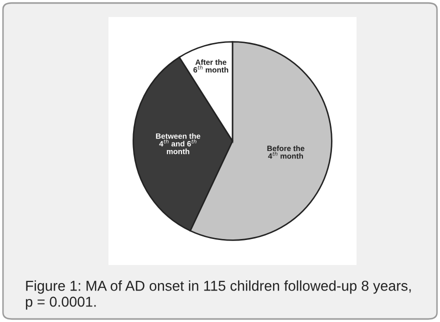 The height and width of the screenshot is (322, 440). Describe the element at coordinates (218, 295) in the screenshot. I see `caption: Figure 1: MA of AD onset in 115 children followed-up 8 years, p = 0.0001.` at that location.